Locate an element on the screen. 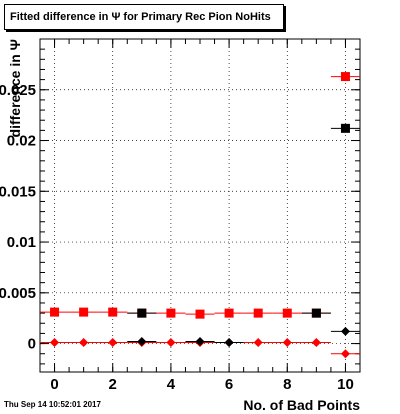 The image size is (400, 414). y-tick-label: 0.015 is located at coordinates (18, 191).